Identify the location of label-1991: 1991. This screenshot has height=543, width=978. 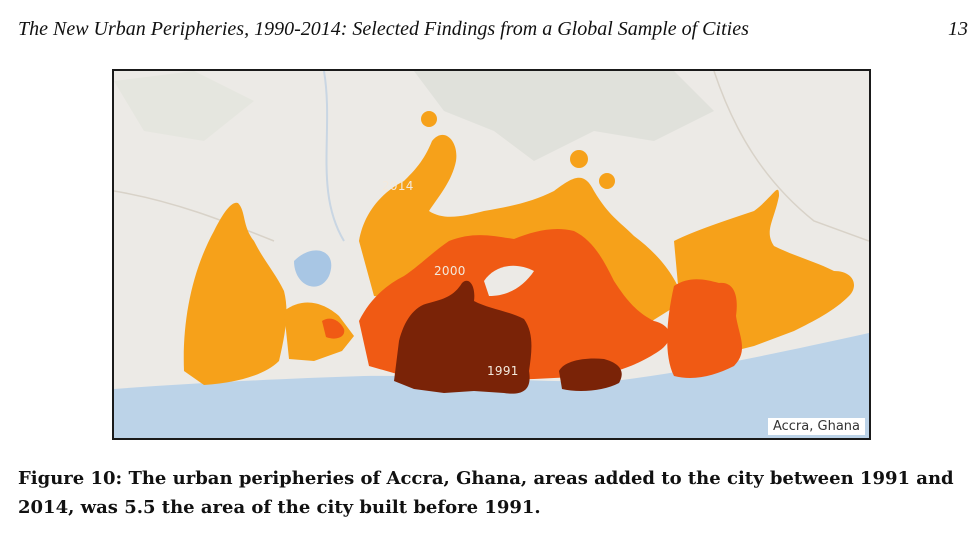
(503, 371).